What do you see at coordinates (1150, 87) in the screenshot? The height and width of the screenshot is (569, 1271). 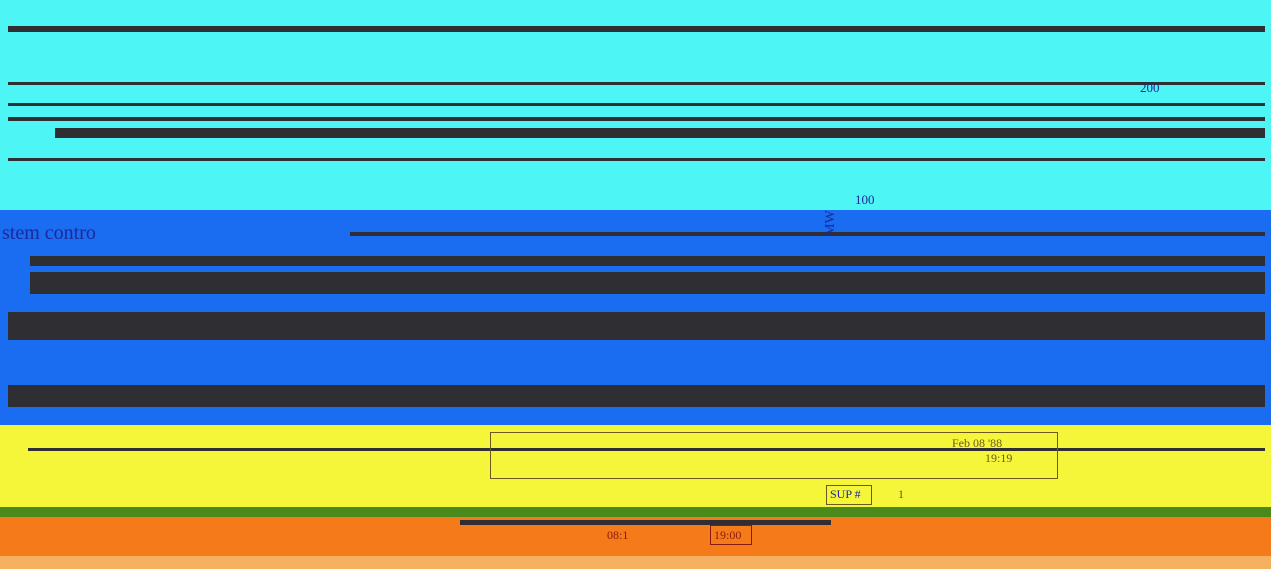 I see `axis-label: 200` at bounding box center [1150, 87].